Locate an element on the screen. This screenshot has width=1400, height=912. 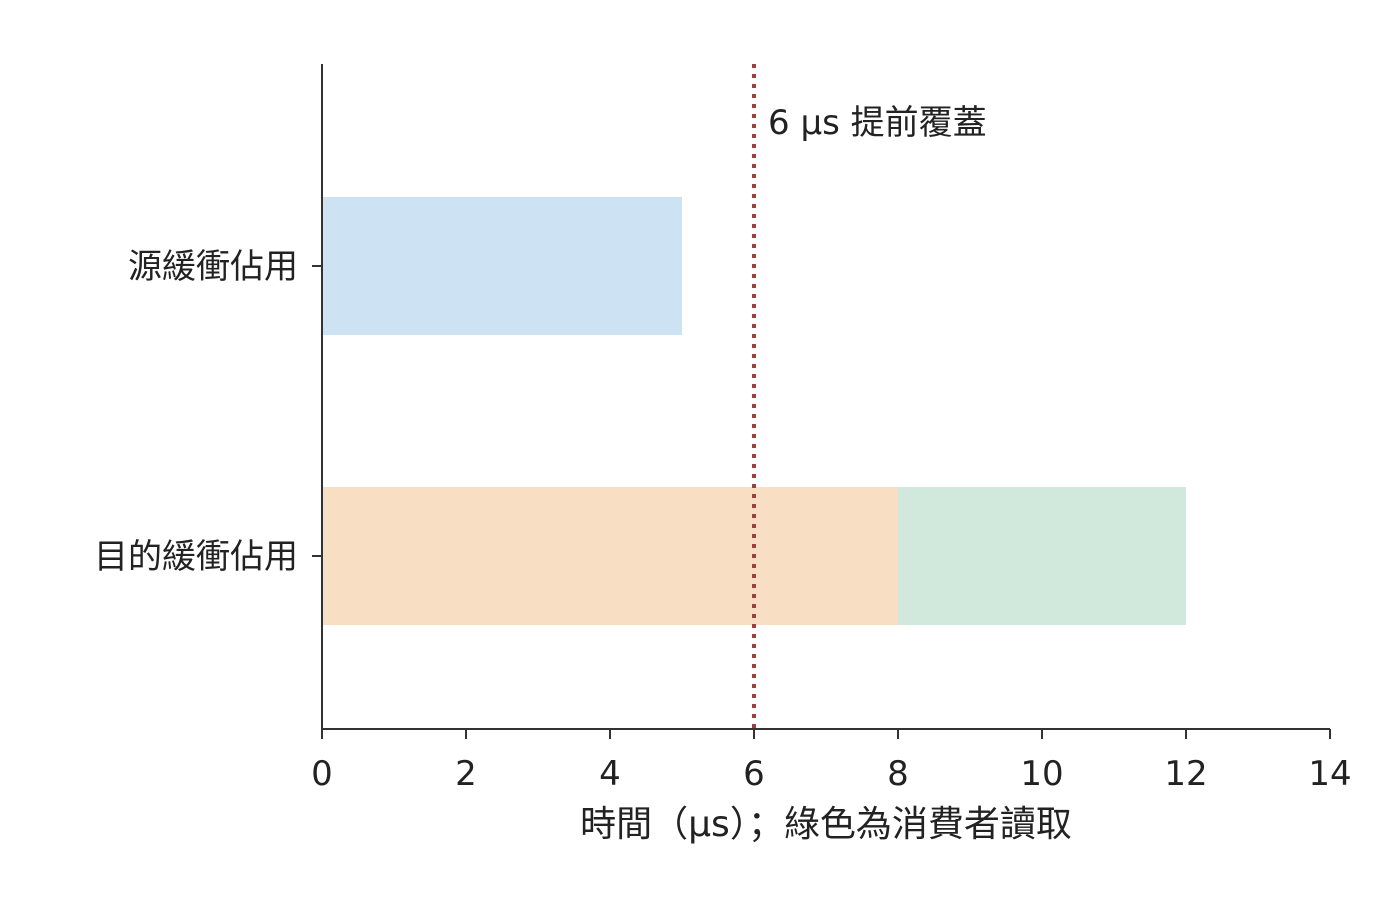
x-tick-label: 10 is located at coordinates (1041, 774).